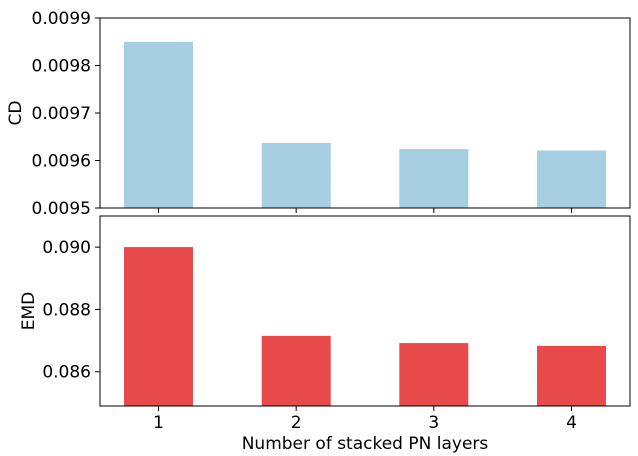 This screenshot has width=638, height=456. What do you see at coordinates (433, 423) in the screenshot?
I see `x-tick-label: 3` at bounding box center [433, 423].